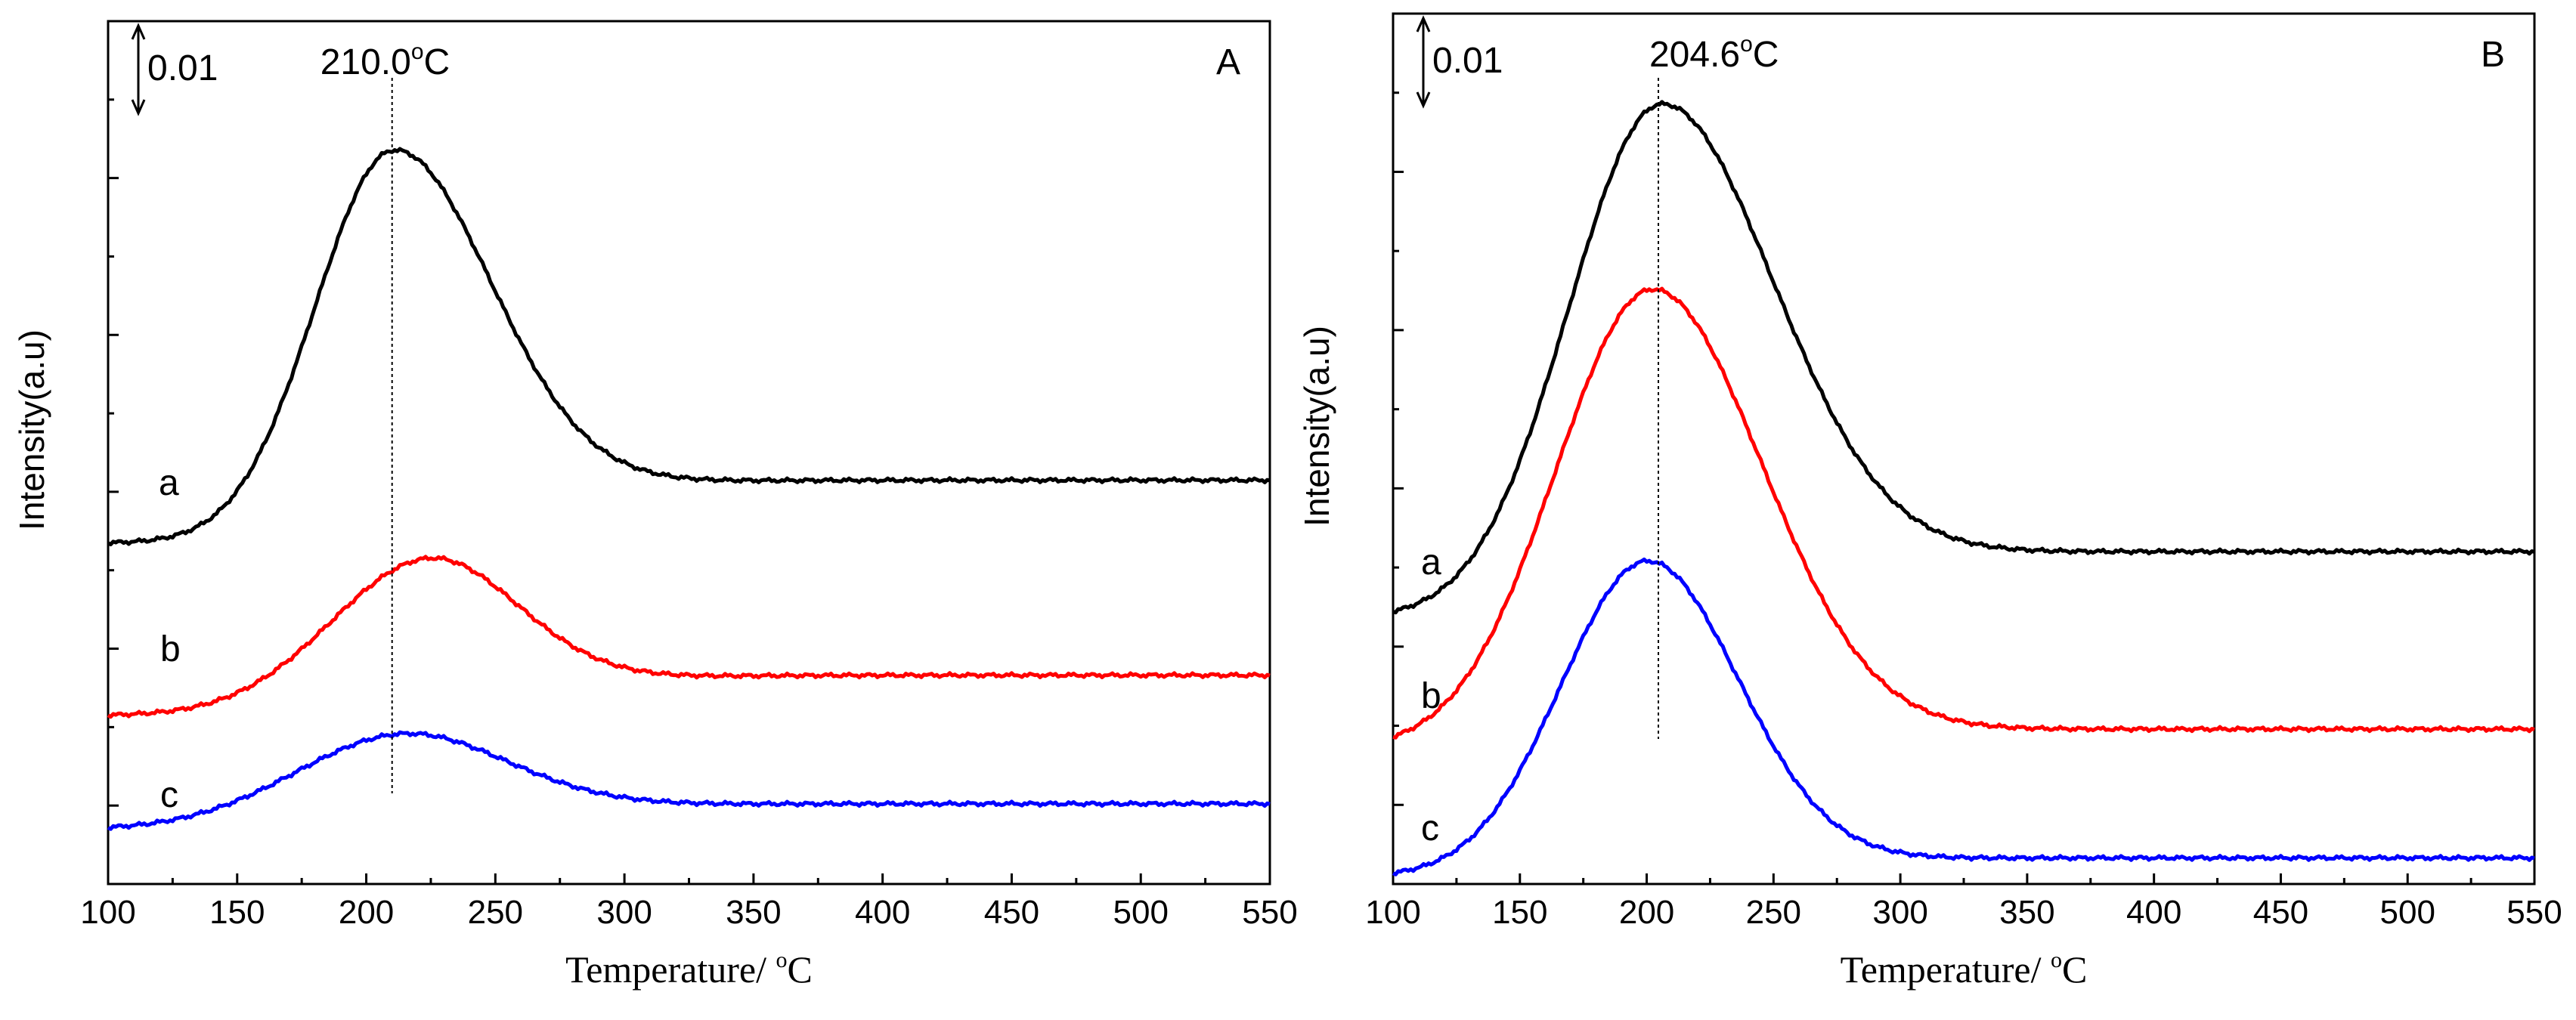 The image size is (2576, 1020). Describe the element at coordinates (689, 637) in the screenshot. I see `series-line-b` at that location.